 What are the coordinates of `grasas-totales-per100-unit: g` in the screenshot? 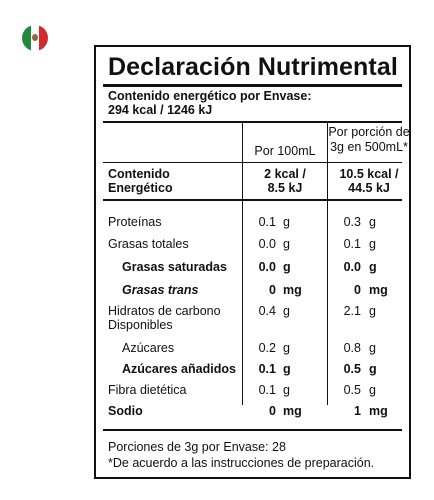 It's located at (286, 244).